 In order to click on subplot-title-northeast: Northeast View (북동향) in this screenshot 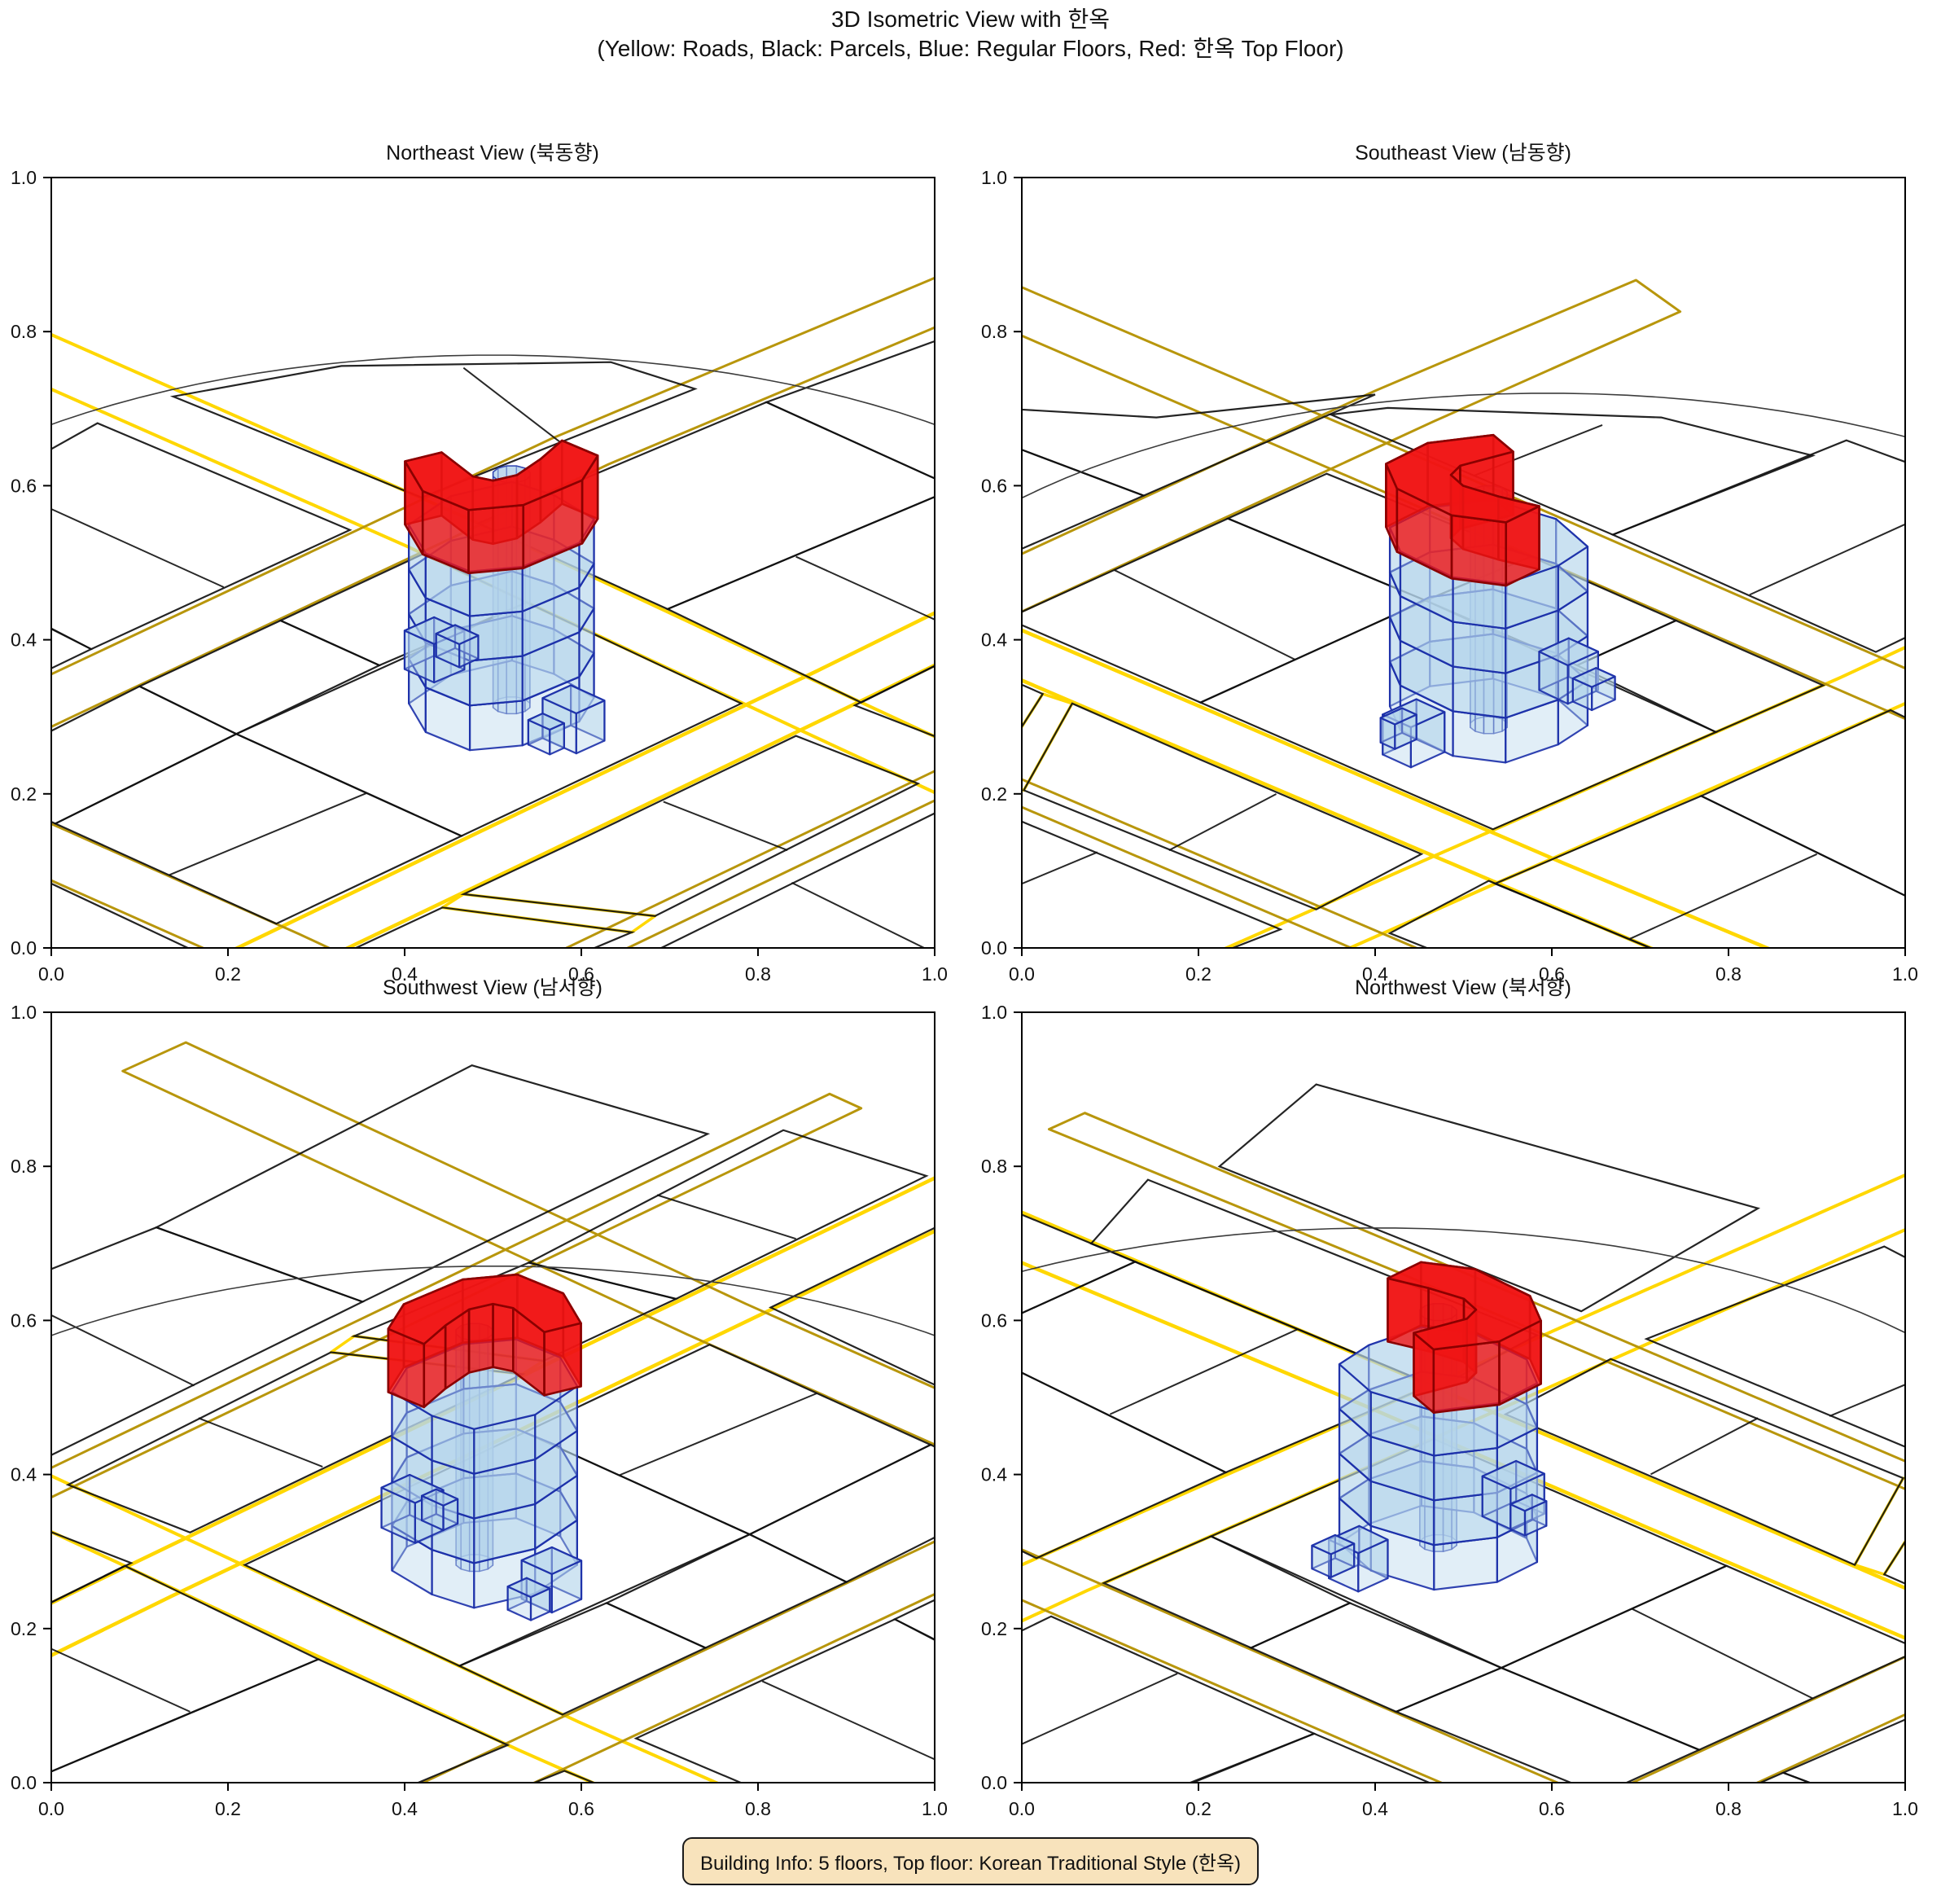, I will do `click(492, 153)`.